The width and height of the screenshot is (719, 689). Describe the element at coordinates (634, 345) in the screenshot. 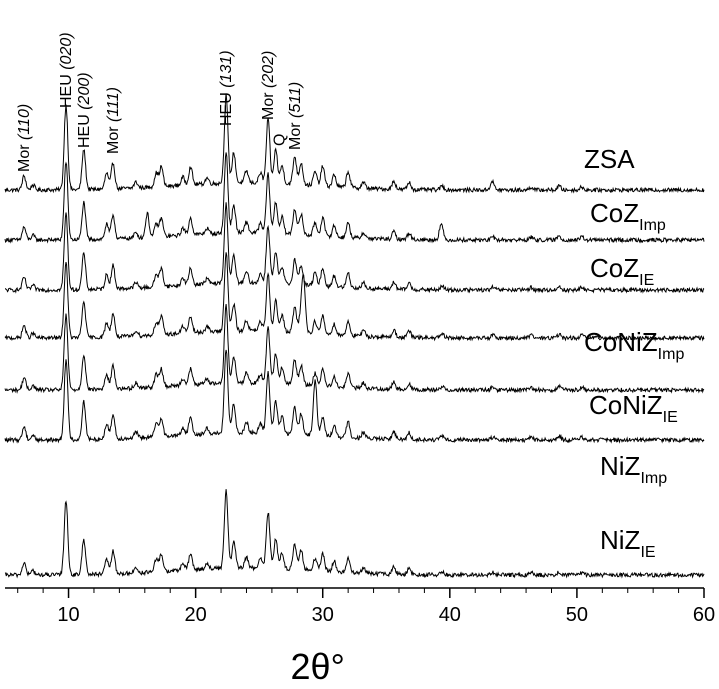

I see `sample-label-coniz-imp: CoNiZImp` at that location.